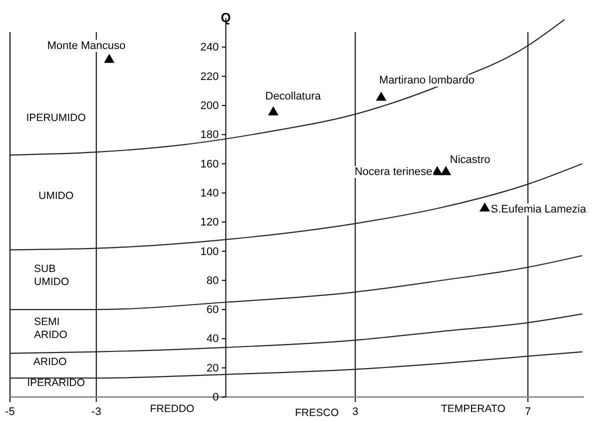 This screenshot has height=421, width=602. I want to click on y-tick-label: 100, so click(209, 252).